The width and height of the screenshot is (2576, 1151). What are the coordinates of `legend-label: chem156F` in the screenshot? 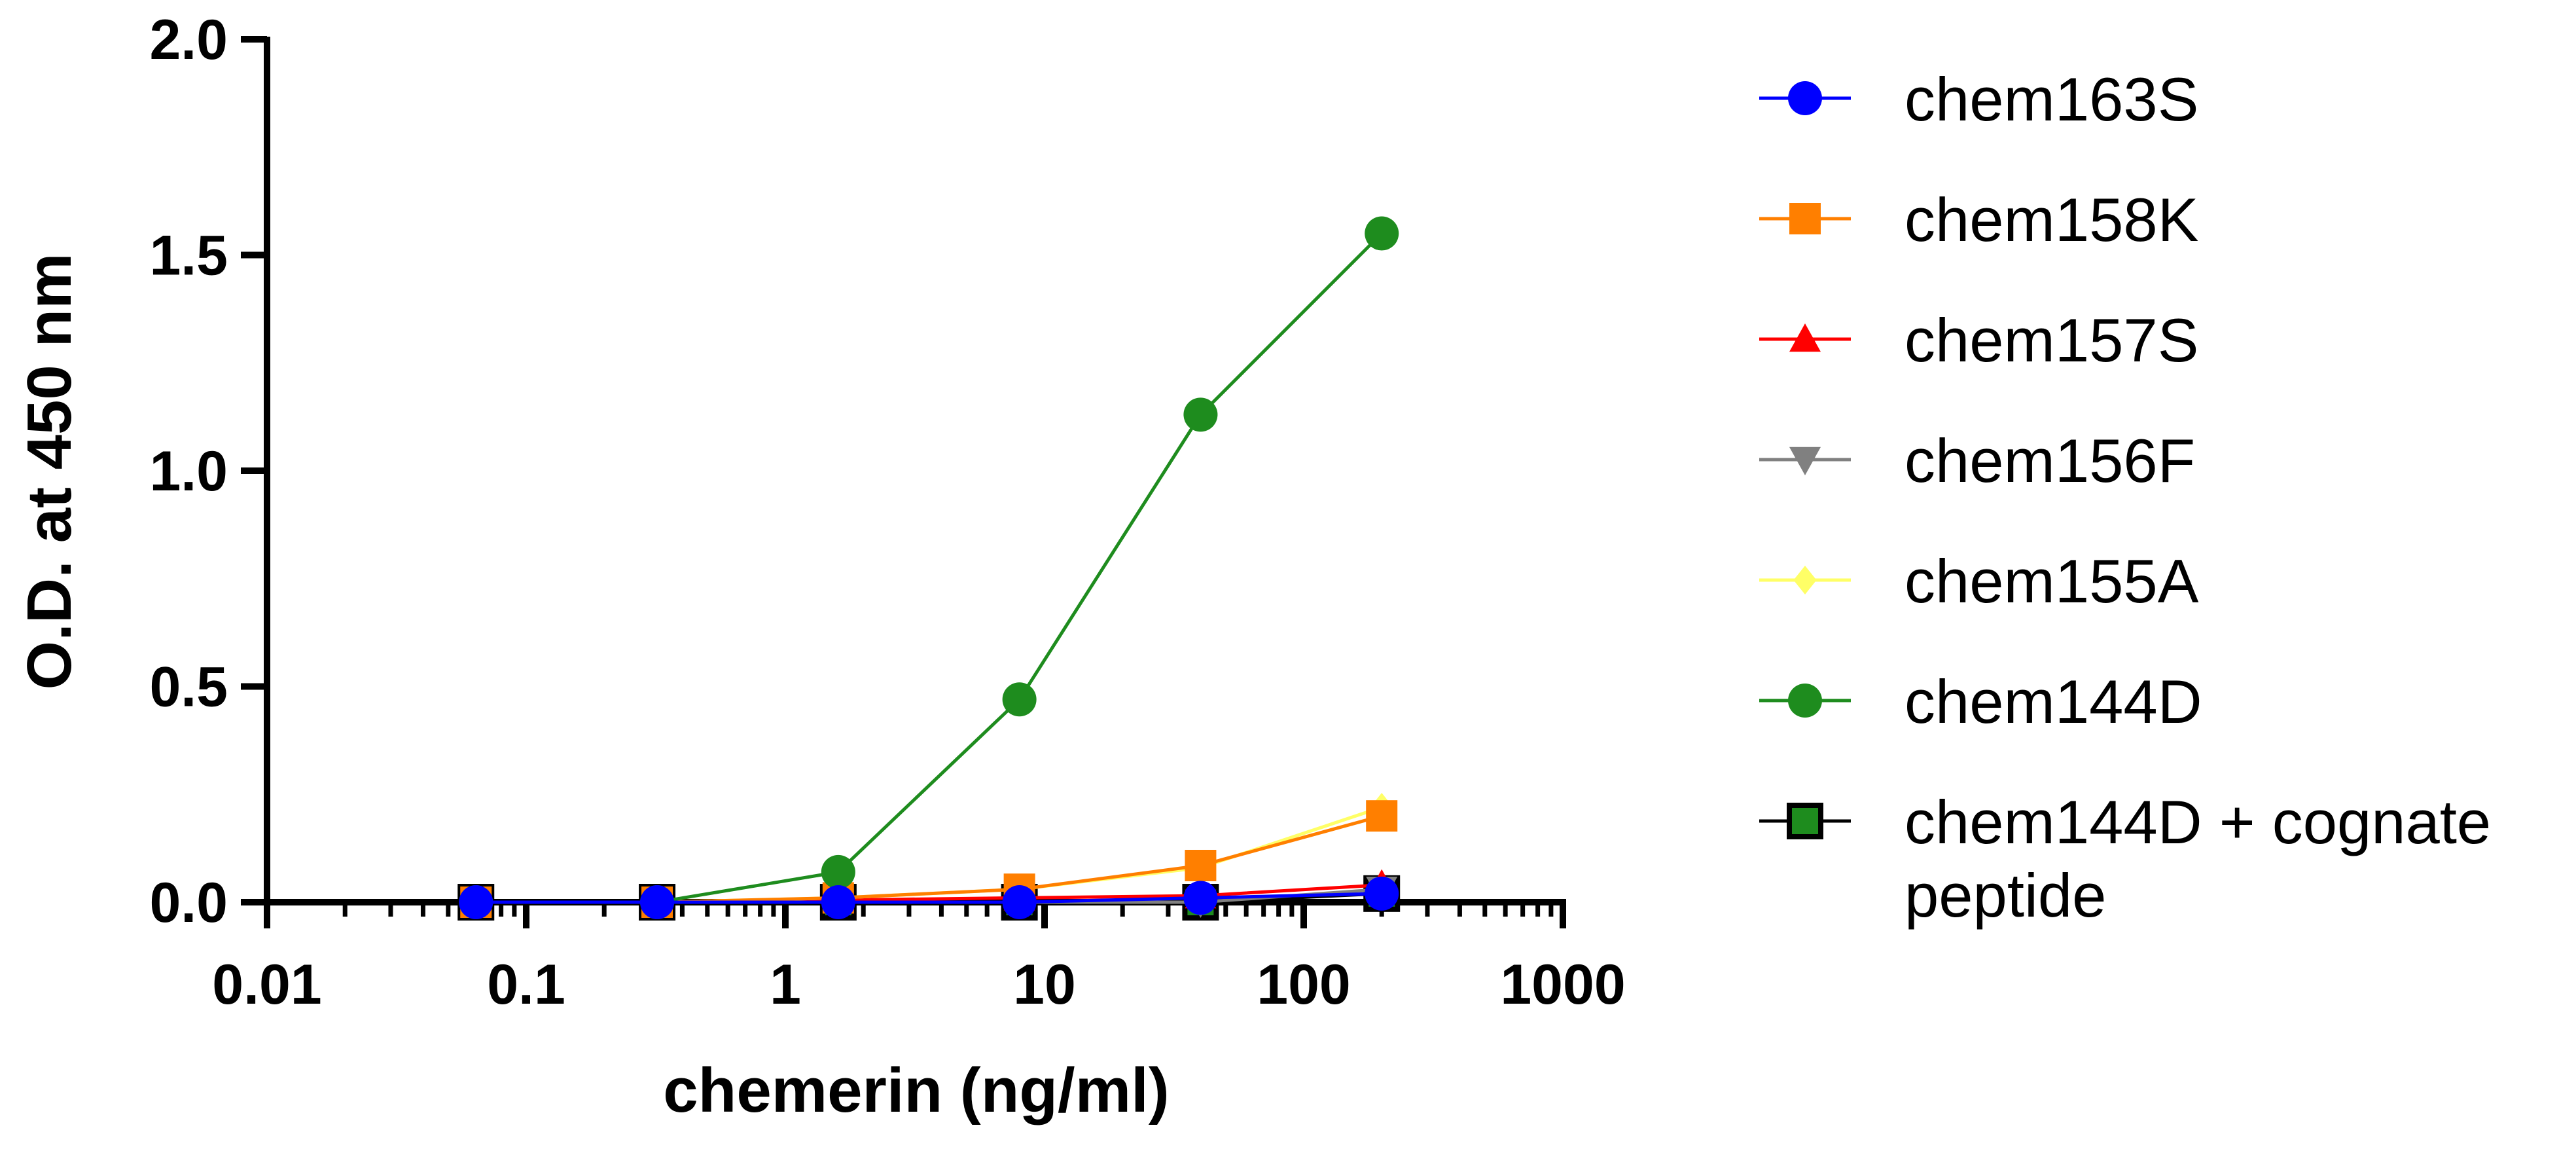 It's located at (2050, 460).